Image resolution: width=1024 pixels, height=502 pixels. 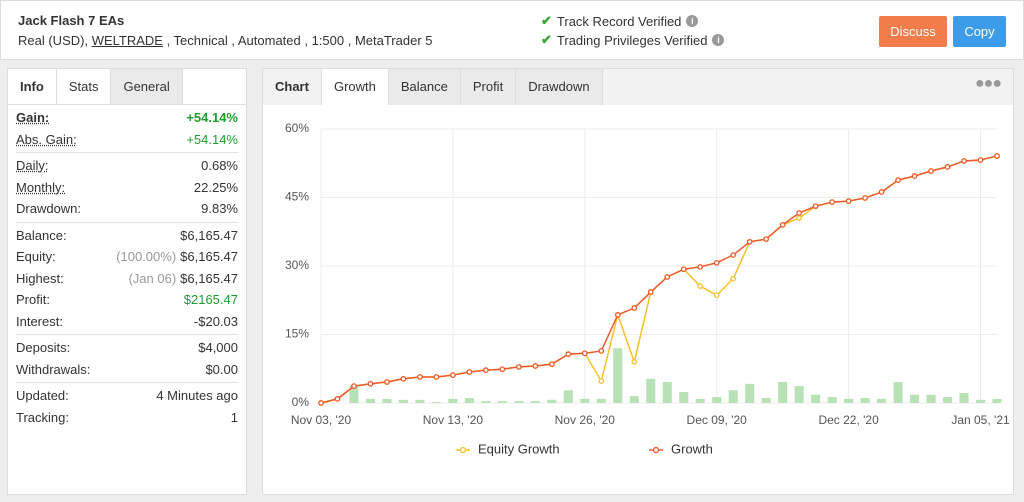 I want to click on stat-label: Updated:, so click(x=42, y=395).